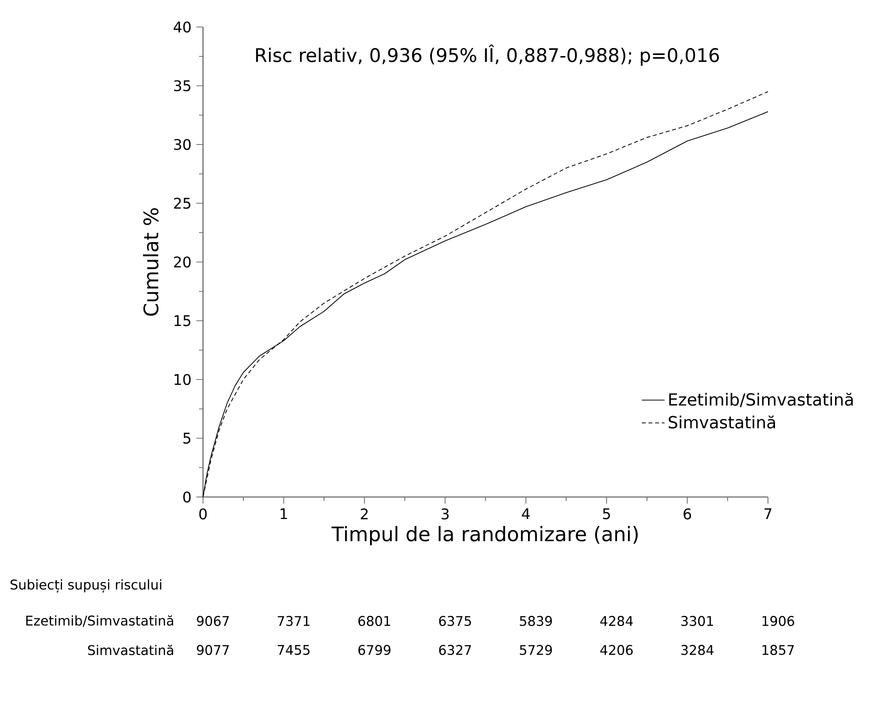 Image resolution: width=875 pixels, height=703 pixels. What do you see at coordinates (616, 621) in the screenshot?
I see `text: 4284` at bounding box center [616, 621].